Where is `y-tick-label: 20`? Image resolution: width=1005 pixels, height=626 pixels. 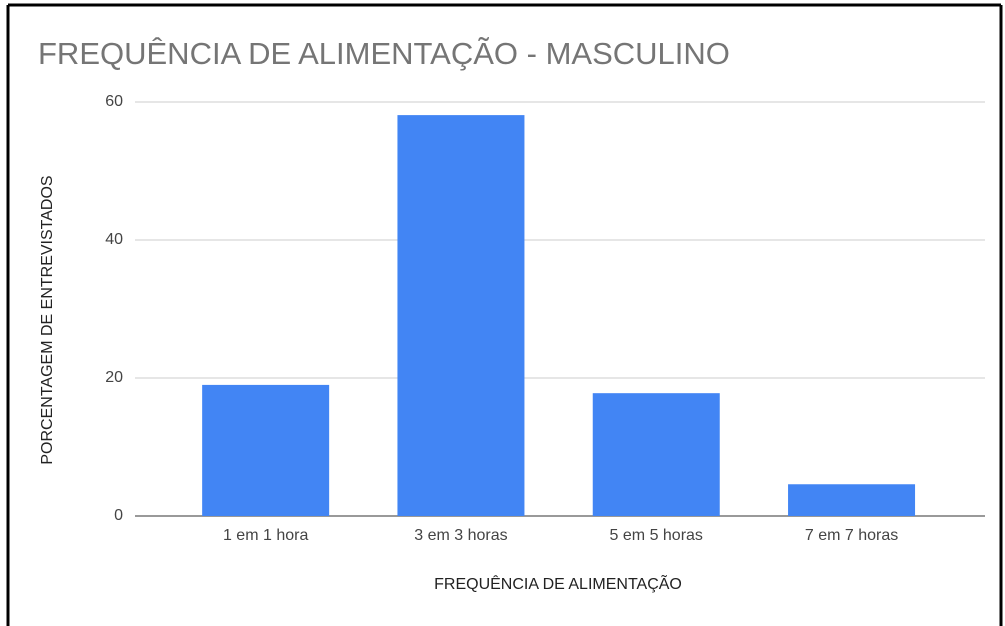
y-tick-label: 20 is located at coordinates (114, 377).